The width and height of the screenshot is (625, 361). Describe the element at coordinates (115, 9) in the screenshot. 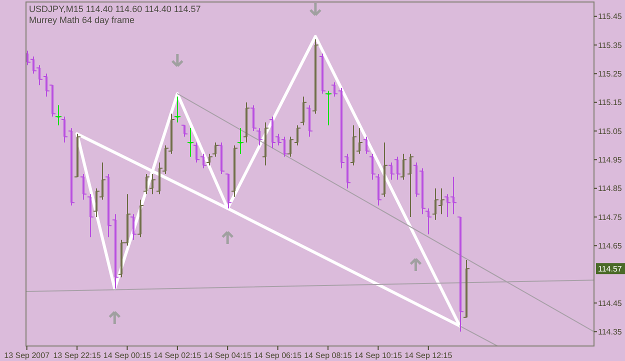

I see `chart-title: USDJPY,M15 114.40 114.60 114.40 114.57` at that location.